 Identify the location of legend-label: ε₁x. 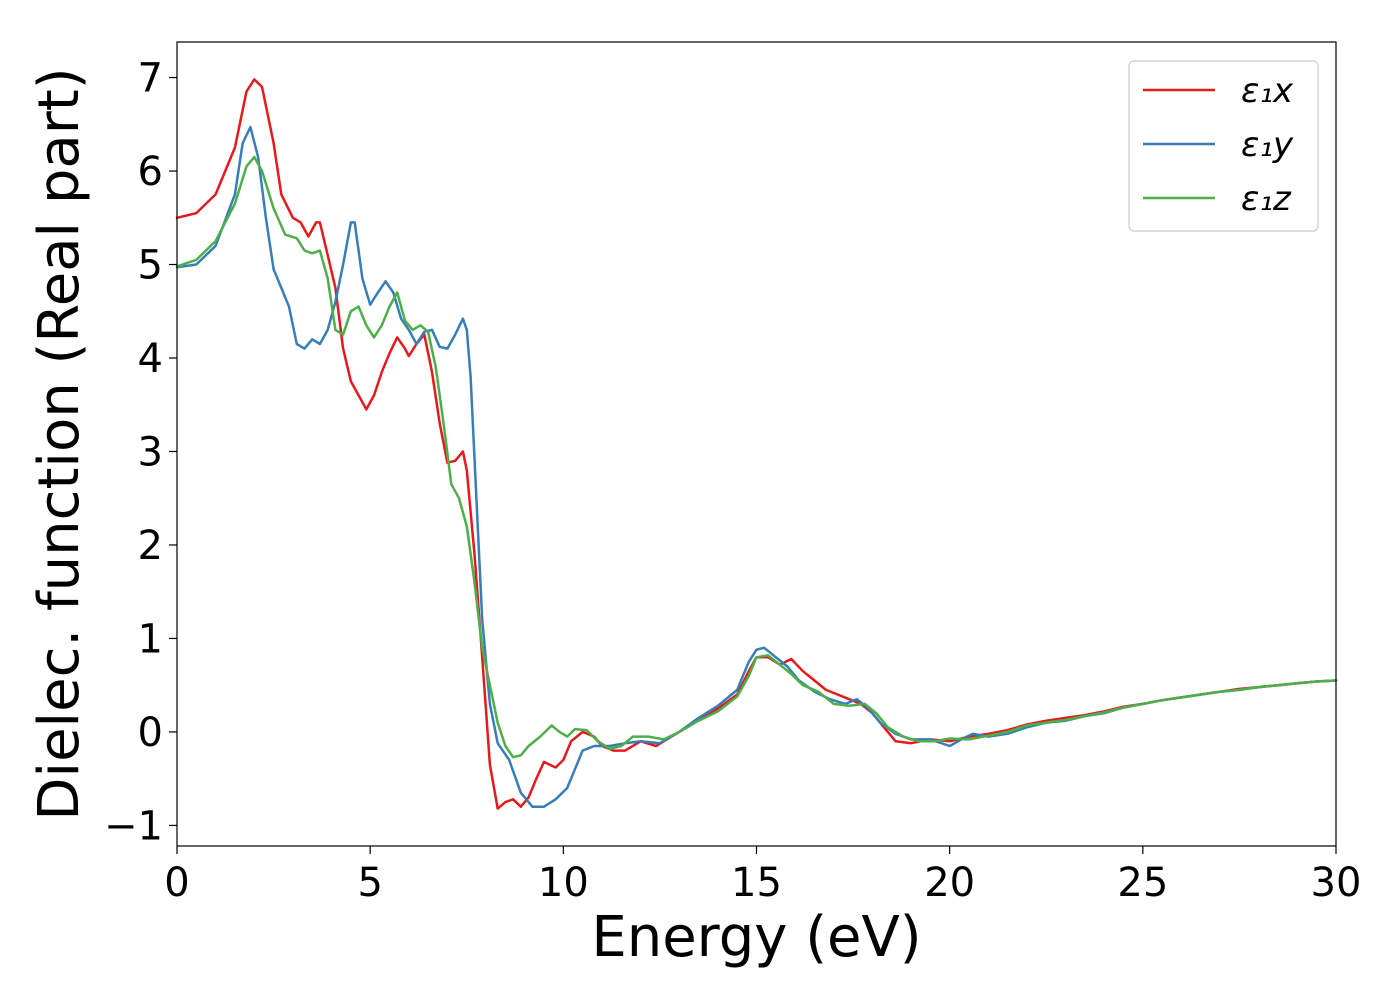
(1267, 91).